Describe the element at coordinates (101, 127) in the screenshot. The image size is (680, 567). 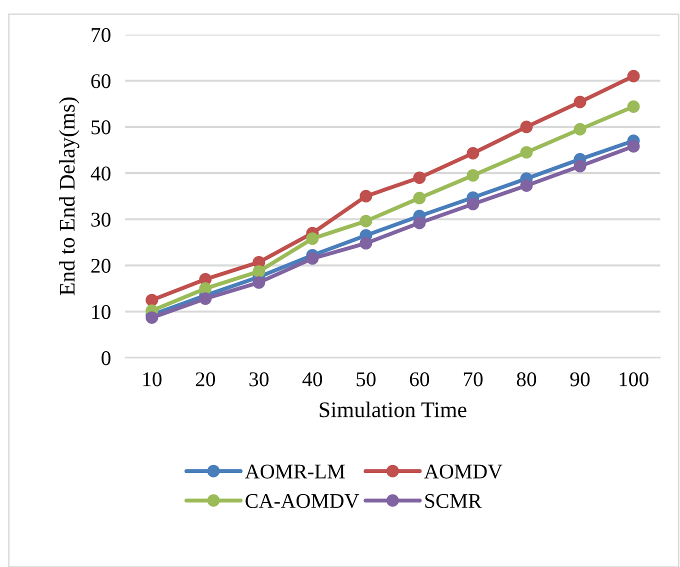
I see `y-tick-label: 50` at that location.